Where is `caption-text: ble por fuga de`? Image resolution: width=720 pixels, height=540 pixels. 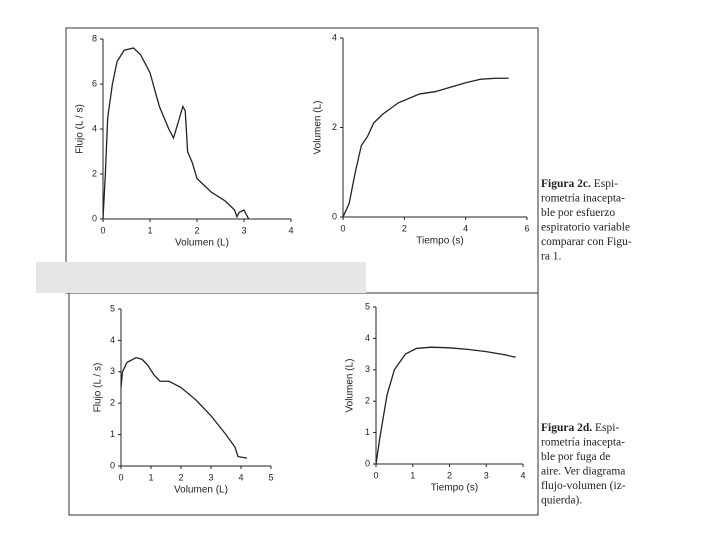
caption-text: ble por fuga de is located at coordinates (575, 457).